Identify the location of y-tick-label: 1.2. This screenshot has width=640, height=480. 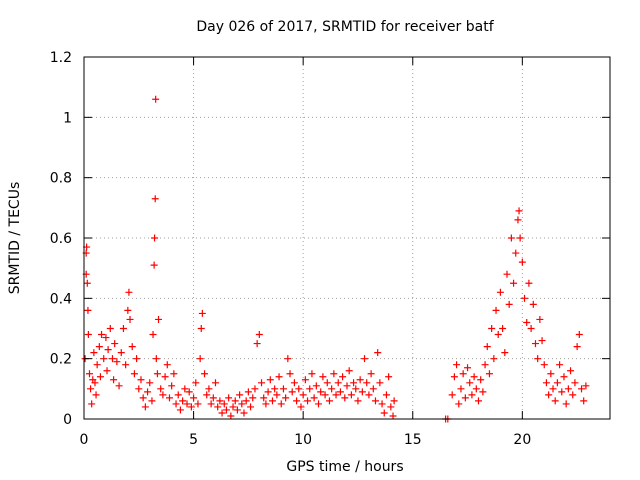
(61, 58).